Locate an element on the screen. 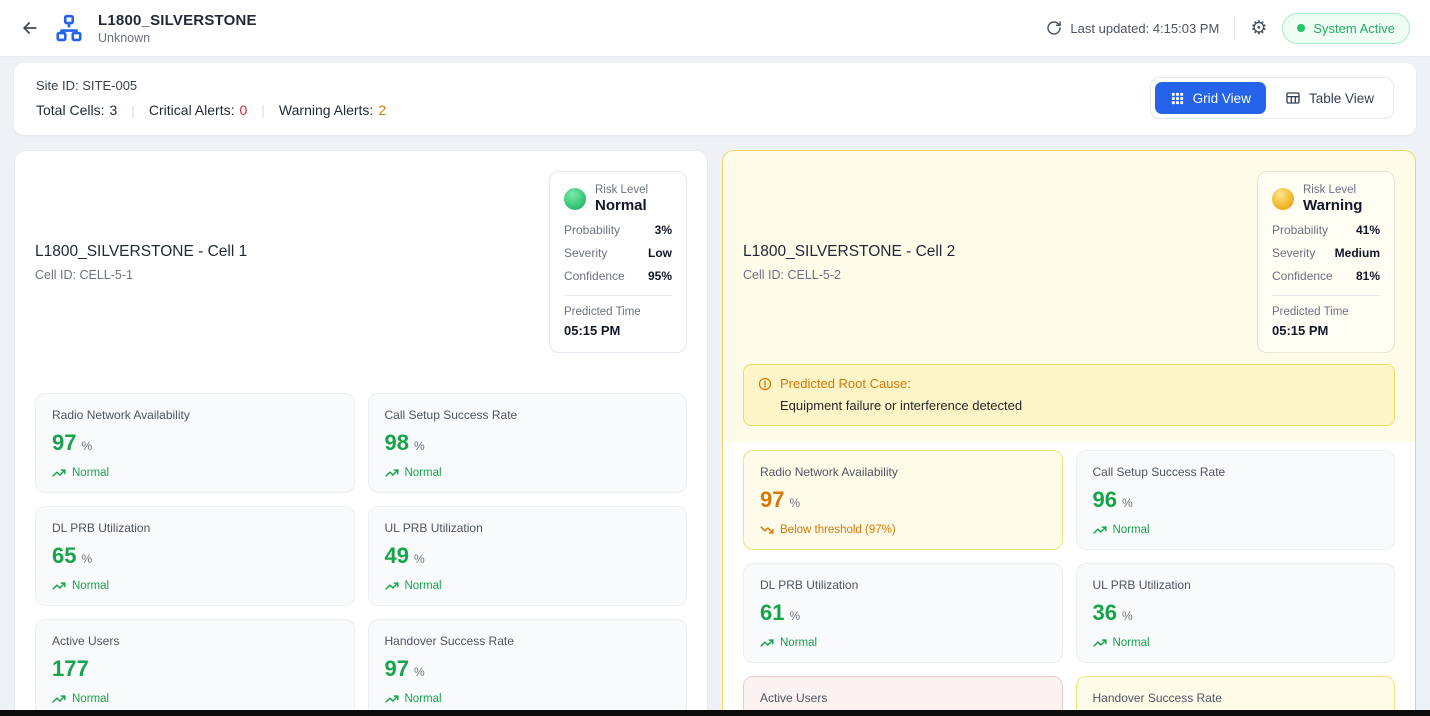 Image resolution: width=1430 pixels, height=716 pixels. root-cause-title: Predicted Root Cause: is located at coordinates (845, 383).